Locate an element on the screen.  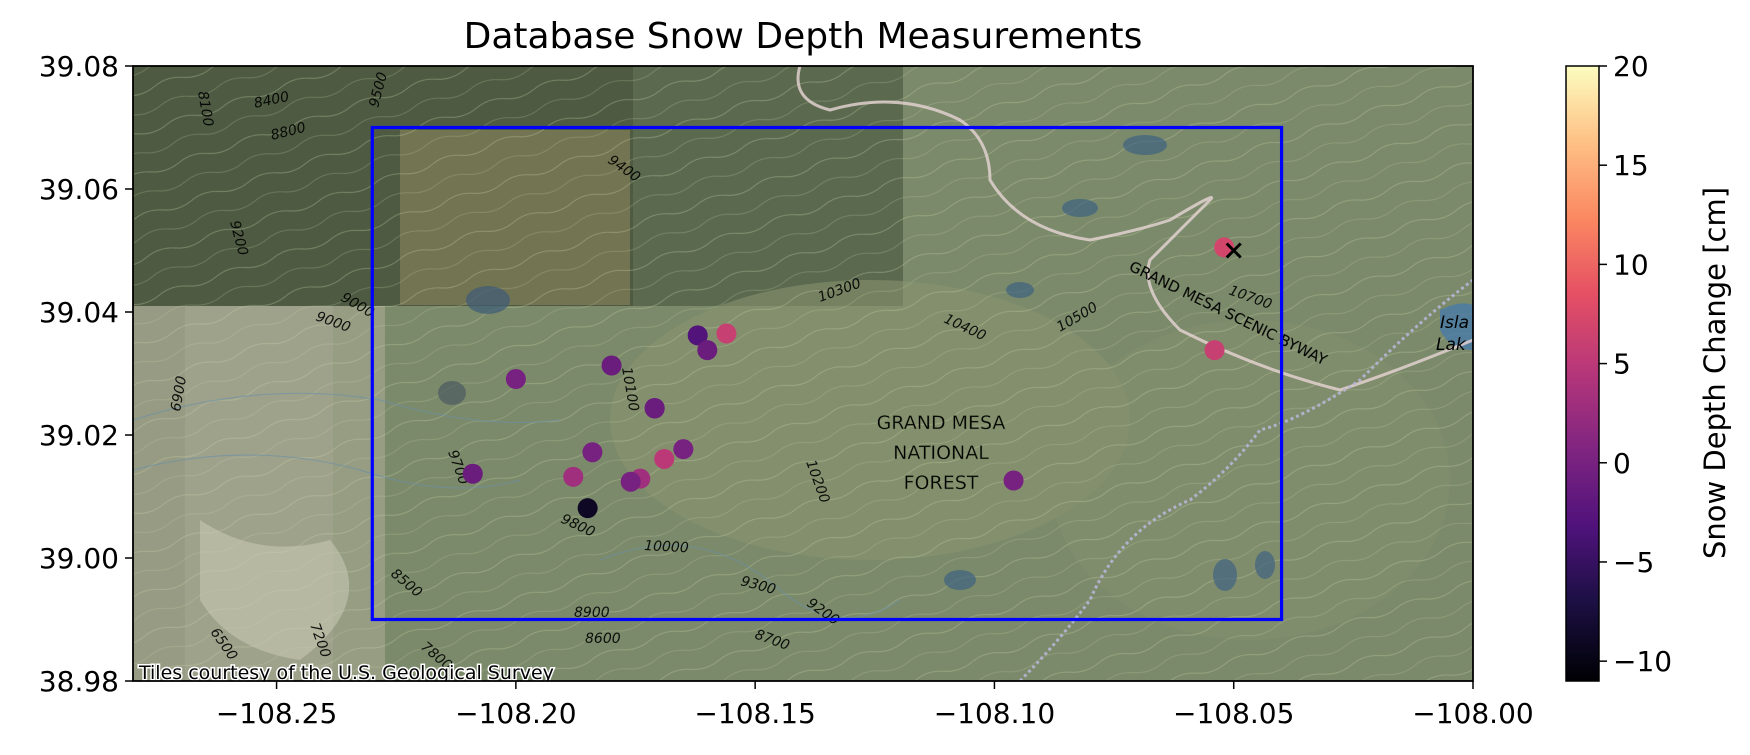
contour-label: 8100 is located at coordinates (205, 109).